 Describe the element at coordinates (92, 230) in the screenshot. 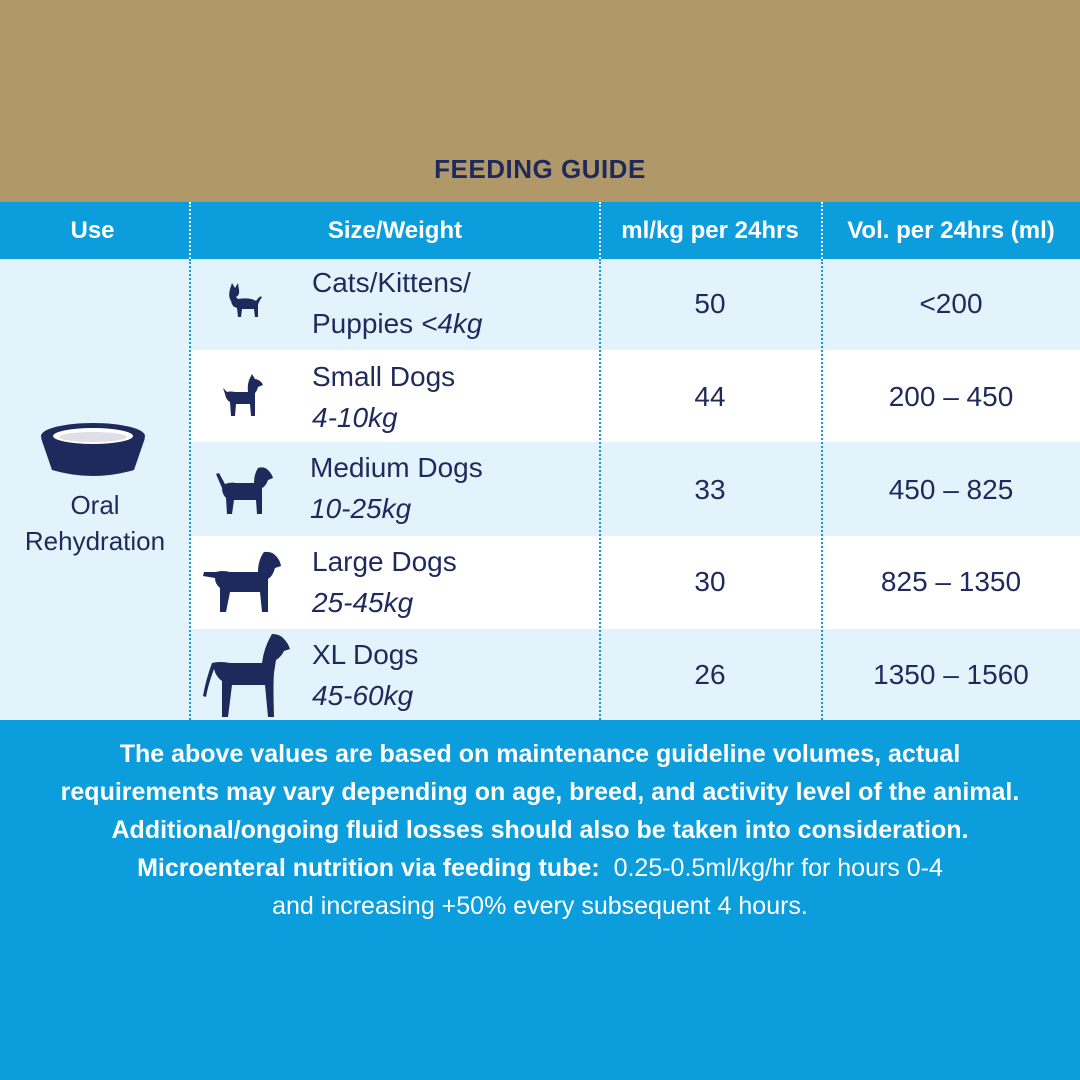

I see `header-use: Use` at that location.